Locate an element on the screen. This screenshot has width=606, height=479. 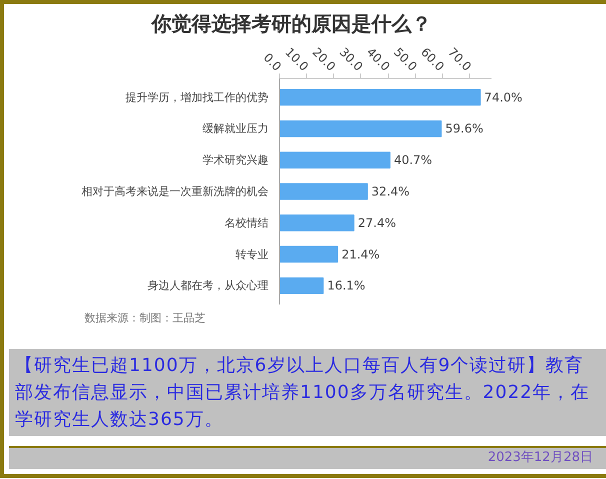
y-tick-label: 提升学历，增加找工作的优势 is located at coordinates (197, 97).